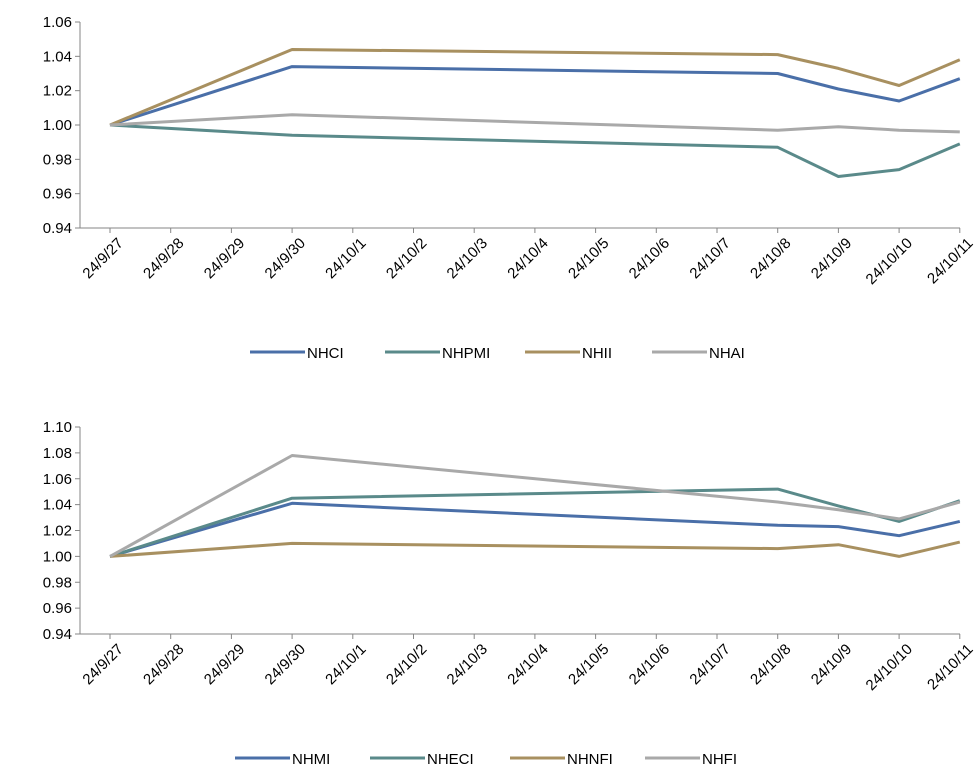 The image size is (979, 769). I want to click on legend-label-nhci: NHCI, so click(325, 353).